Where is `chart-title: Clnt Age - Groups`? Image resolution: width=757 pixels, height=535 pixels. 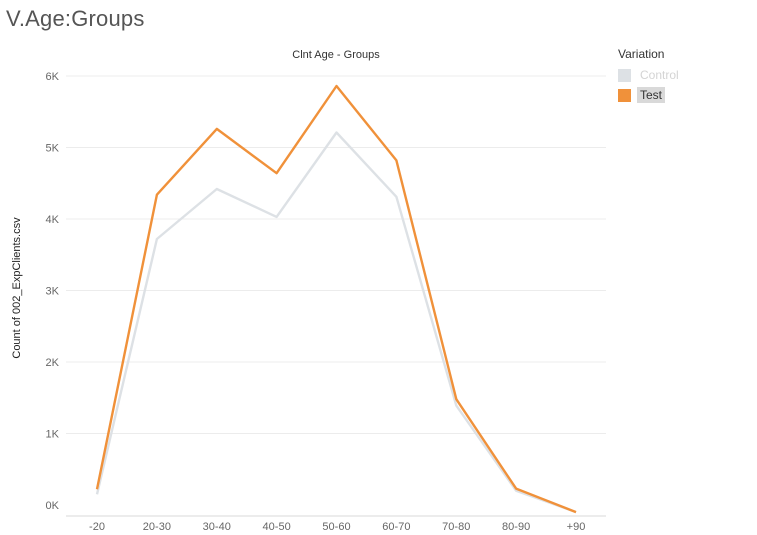
chart-title: Clnt Age - Groups is located at coordinates (336, 55).